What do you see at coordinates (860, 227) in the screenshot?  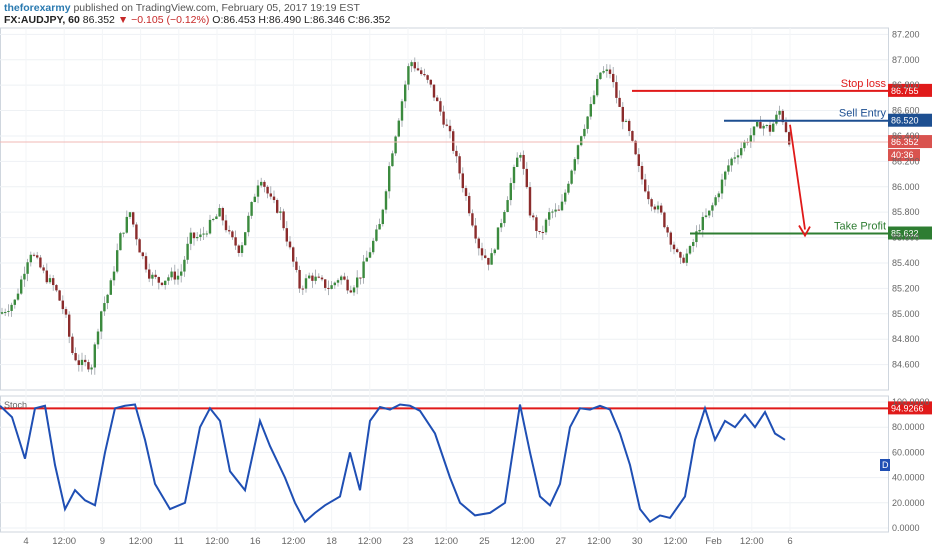 I see `level-label: Take Profit` at bounding box center [860, 227].